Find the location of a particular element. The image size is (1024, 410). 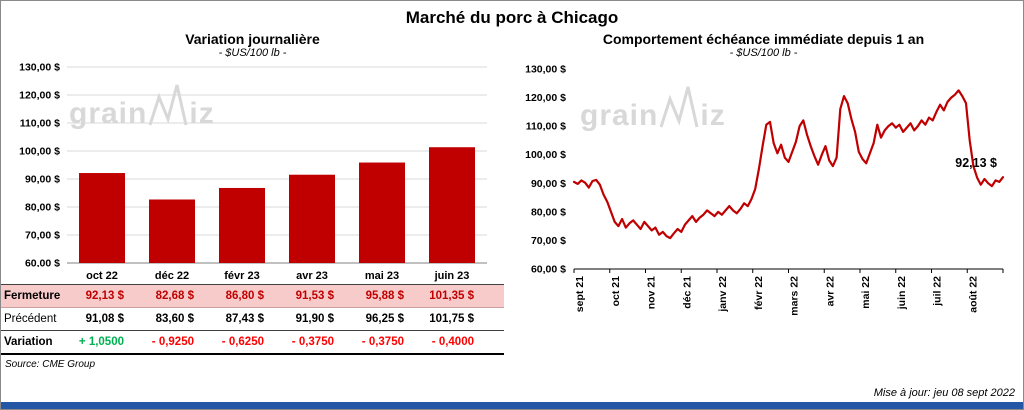

month-label: juin 23 is located at coordinates (452, 276).